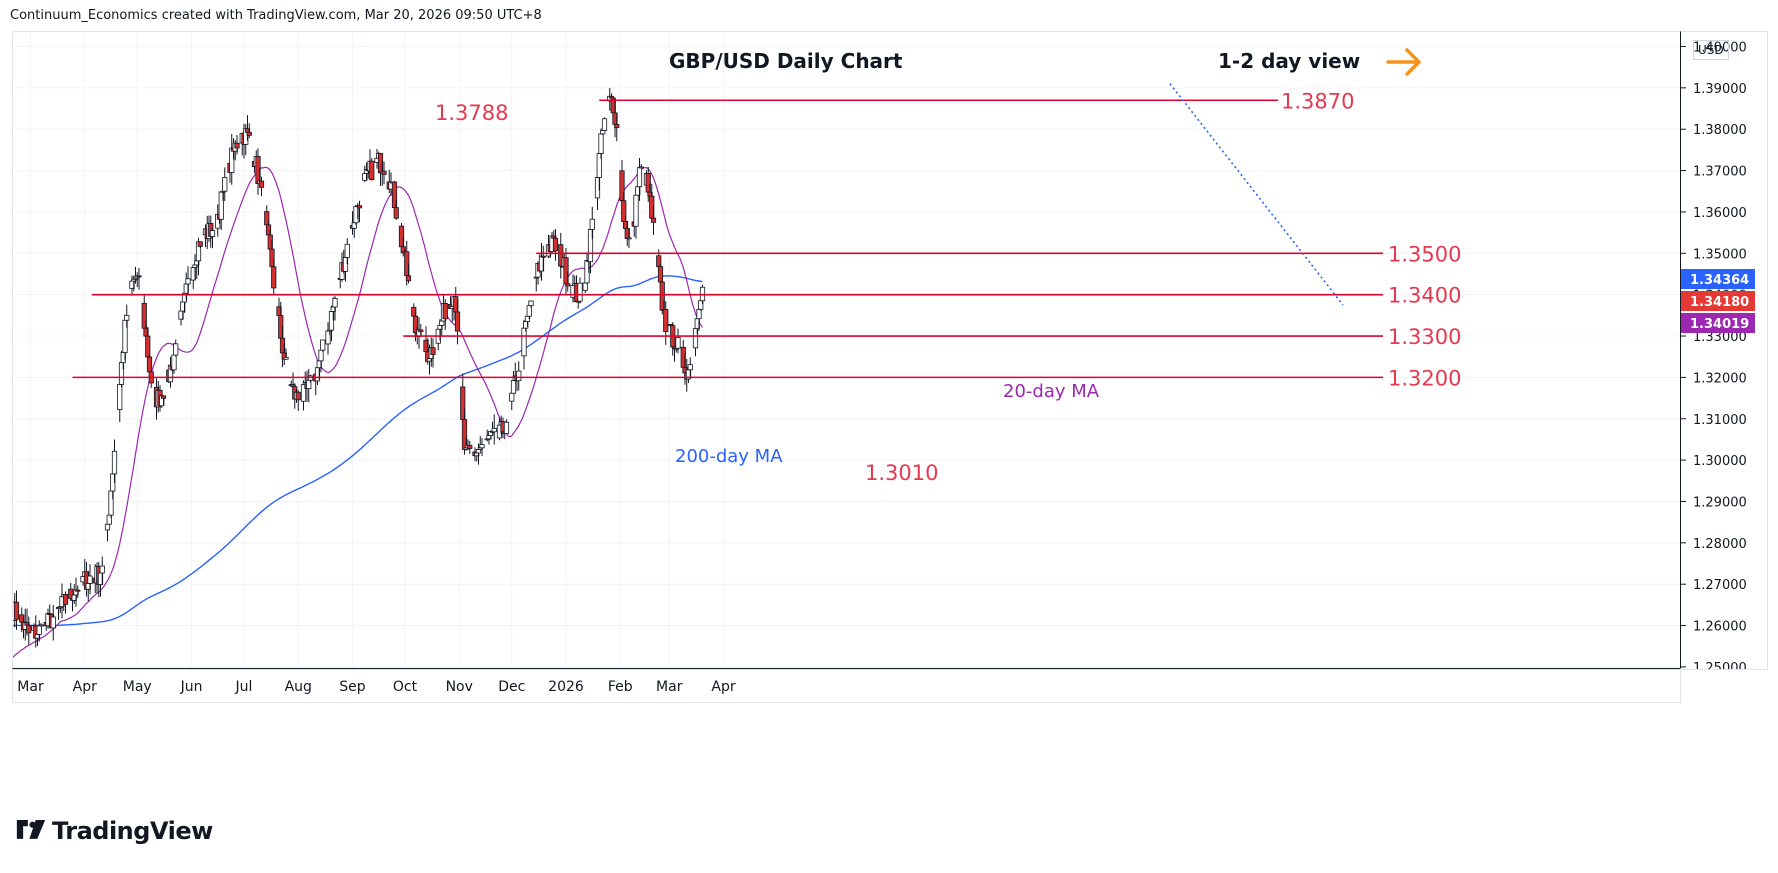 The height and width of the screenshot is (873, 1778). I want to click on x-tick-label: Jul, so click(244, 687).